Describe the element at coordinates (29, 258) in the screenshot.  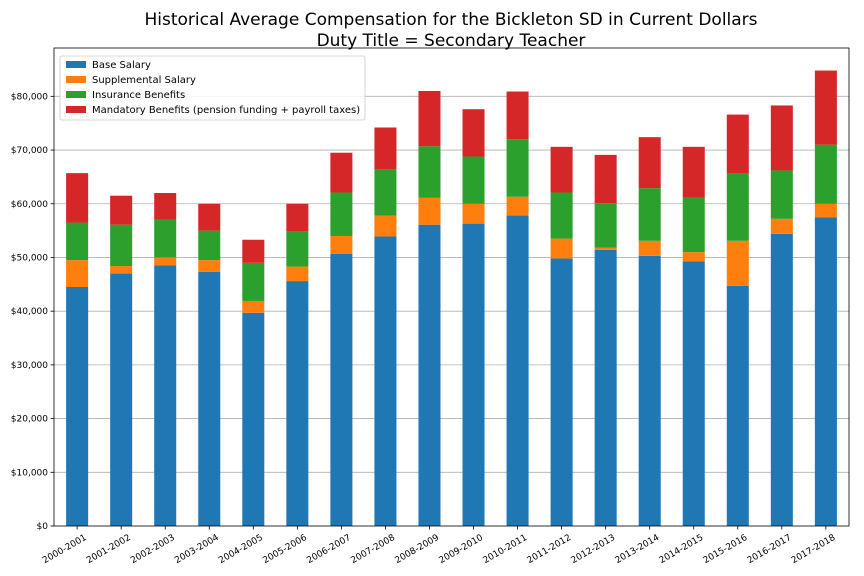
I see `y-tick-label: $50,000` at that location.